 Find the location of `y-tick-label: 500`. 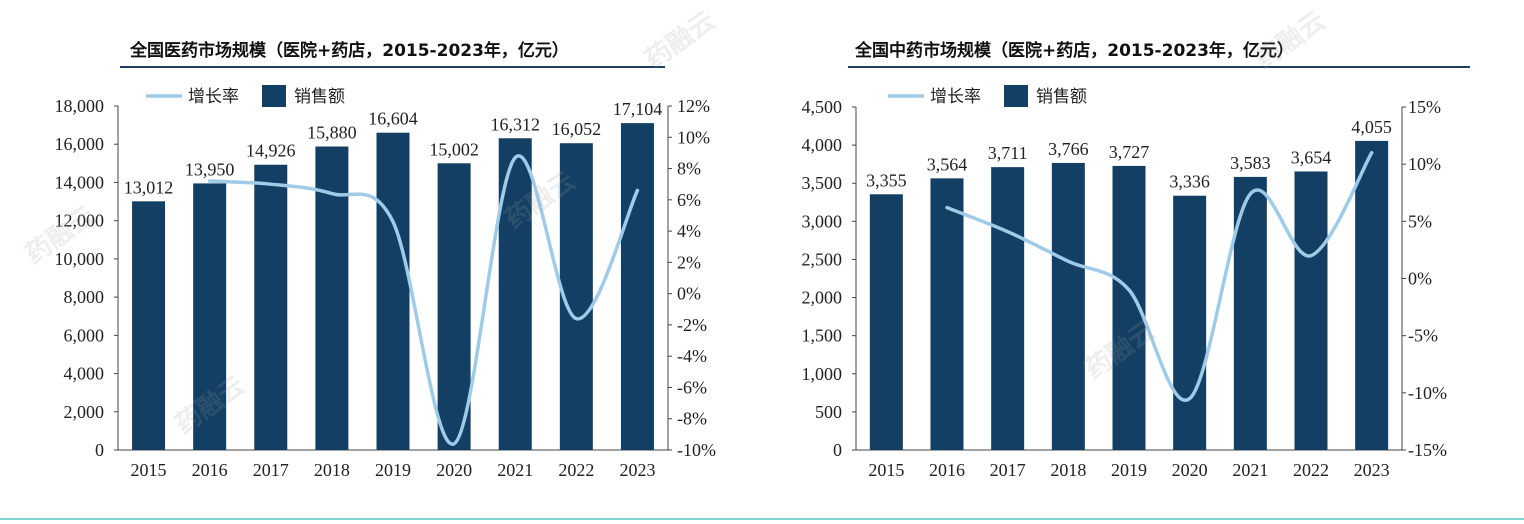

y-tick-label: 500 is located at coordinates (828, 412).